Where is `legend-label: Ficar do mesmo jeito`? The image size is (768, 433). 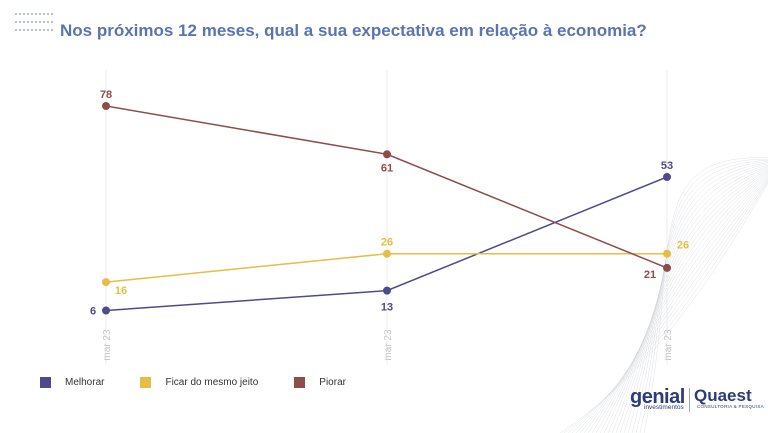
legend-label: Ficar do mesmo jeito is located at coordinates (212, 382).